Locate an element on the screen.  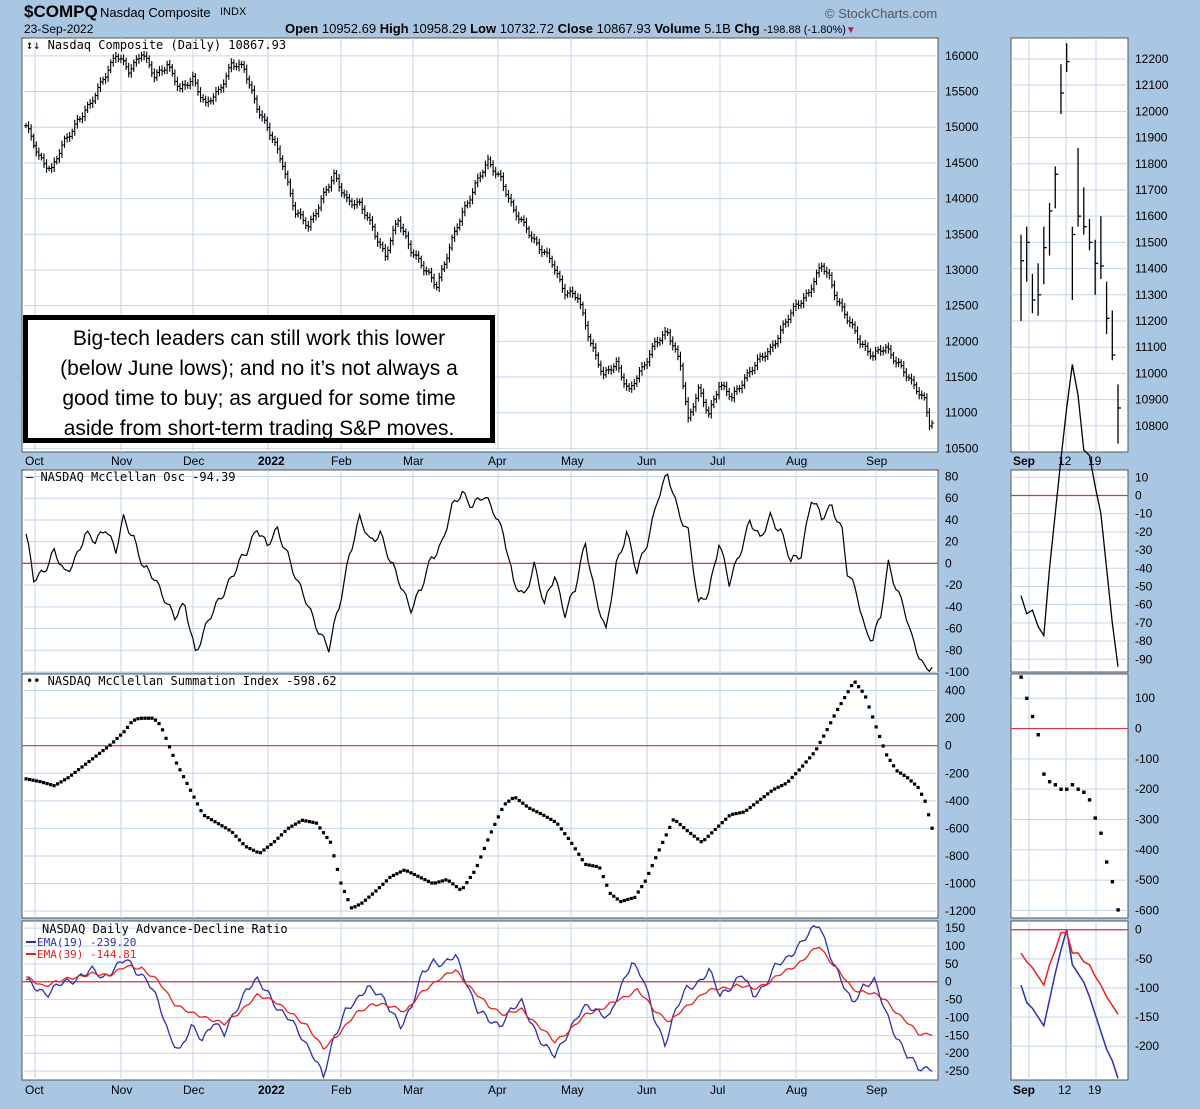
y-tick-label: -40 is located at coordinates (1144, 568).